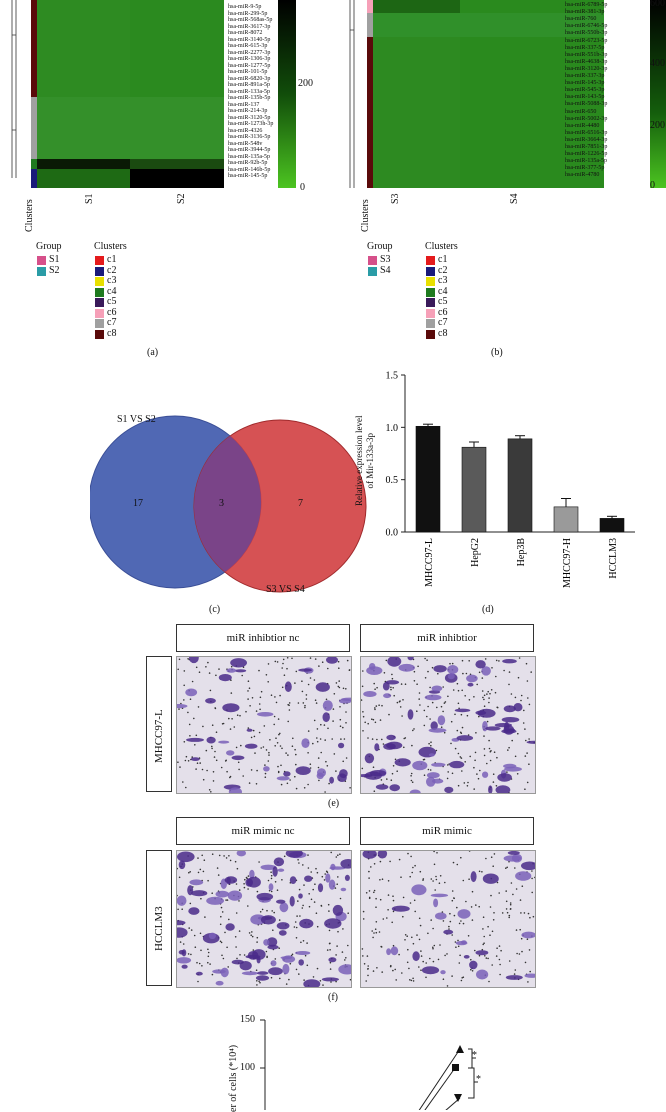  I want to click on category-label: HepG2, so click(475, 552).